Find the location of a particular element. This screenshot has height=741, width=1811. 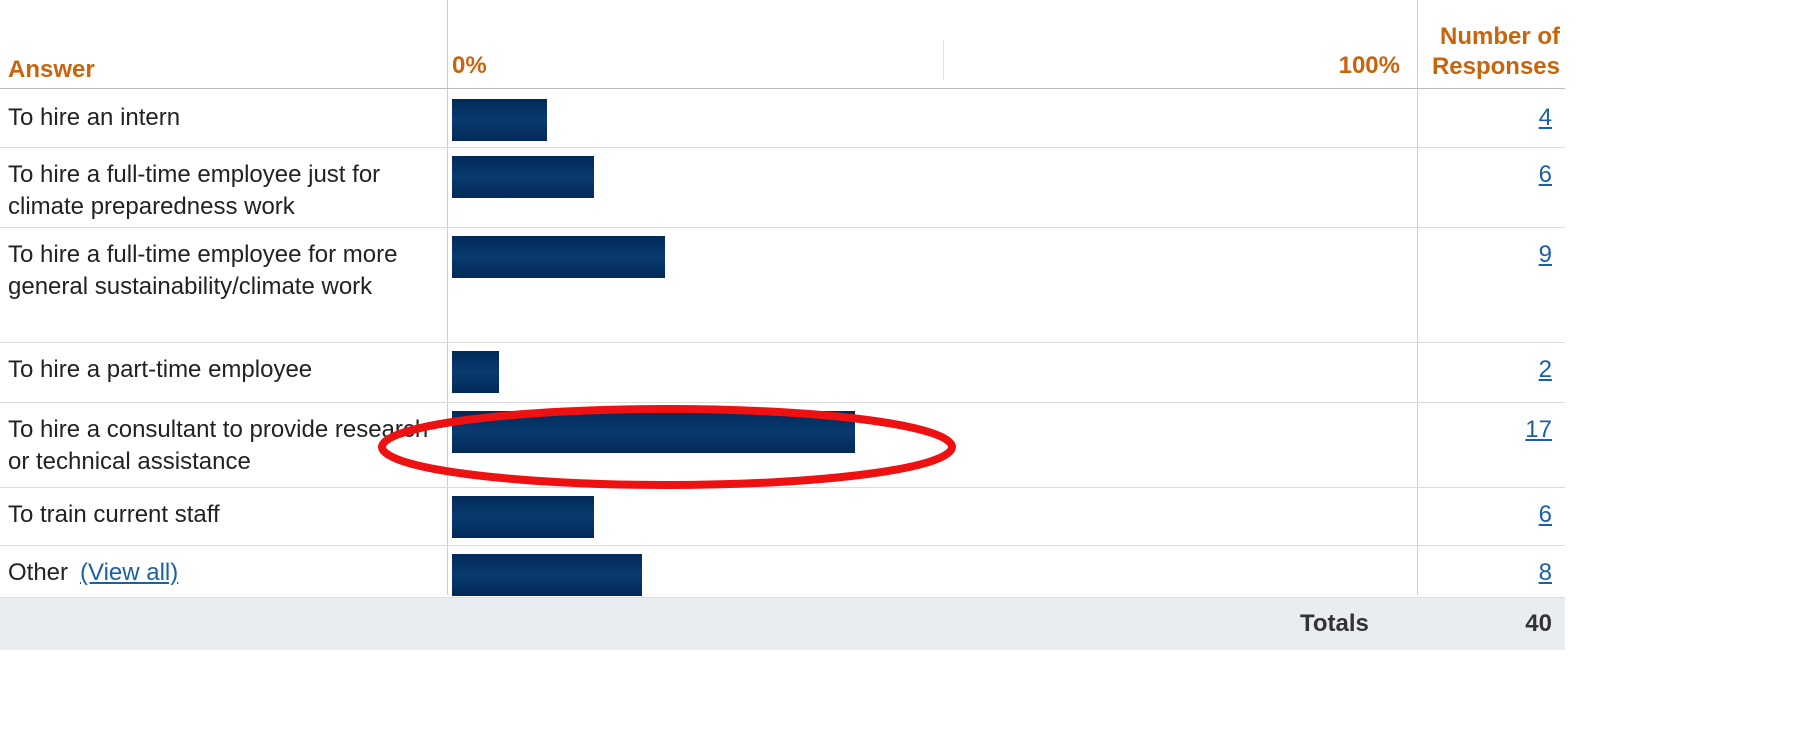

totals-label: Totals is located at coordinates (1334, 623).